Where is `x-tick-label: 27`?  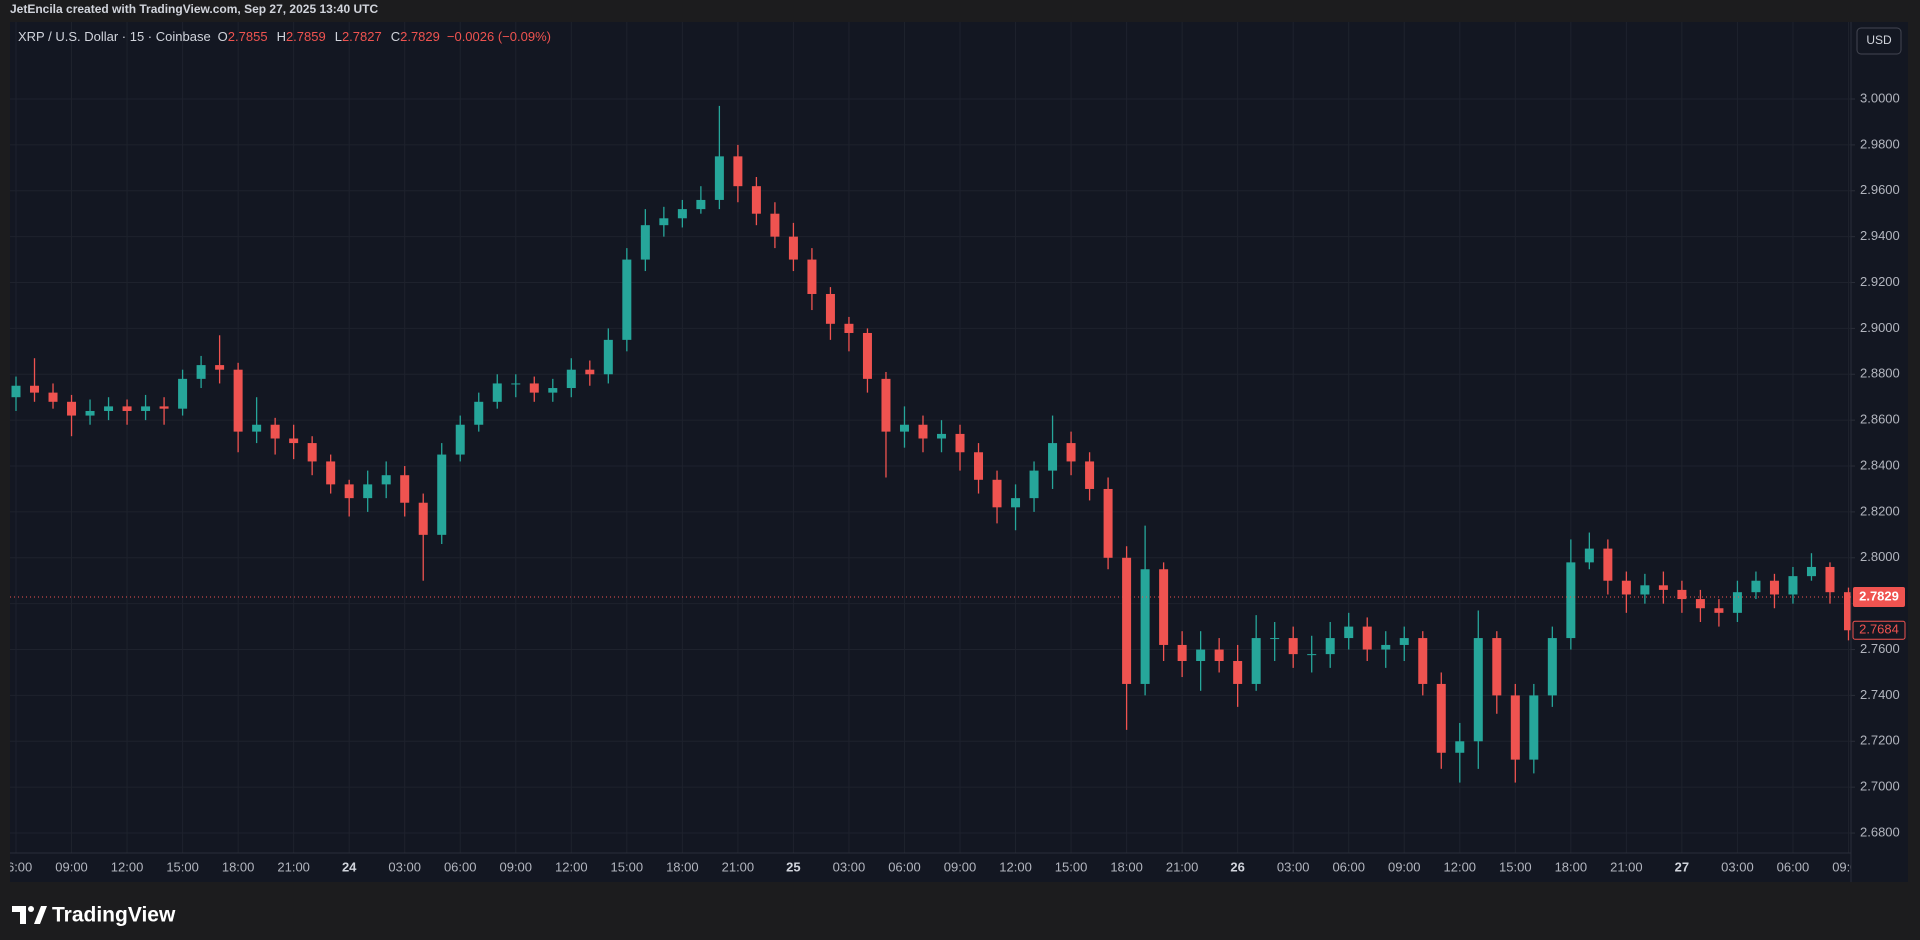
x-tick-label: 27 is located at coordinates (1682, 866).